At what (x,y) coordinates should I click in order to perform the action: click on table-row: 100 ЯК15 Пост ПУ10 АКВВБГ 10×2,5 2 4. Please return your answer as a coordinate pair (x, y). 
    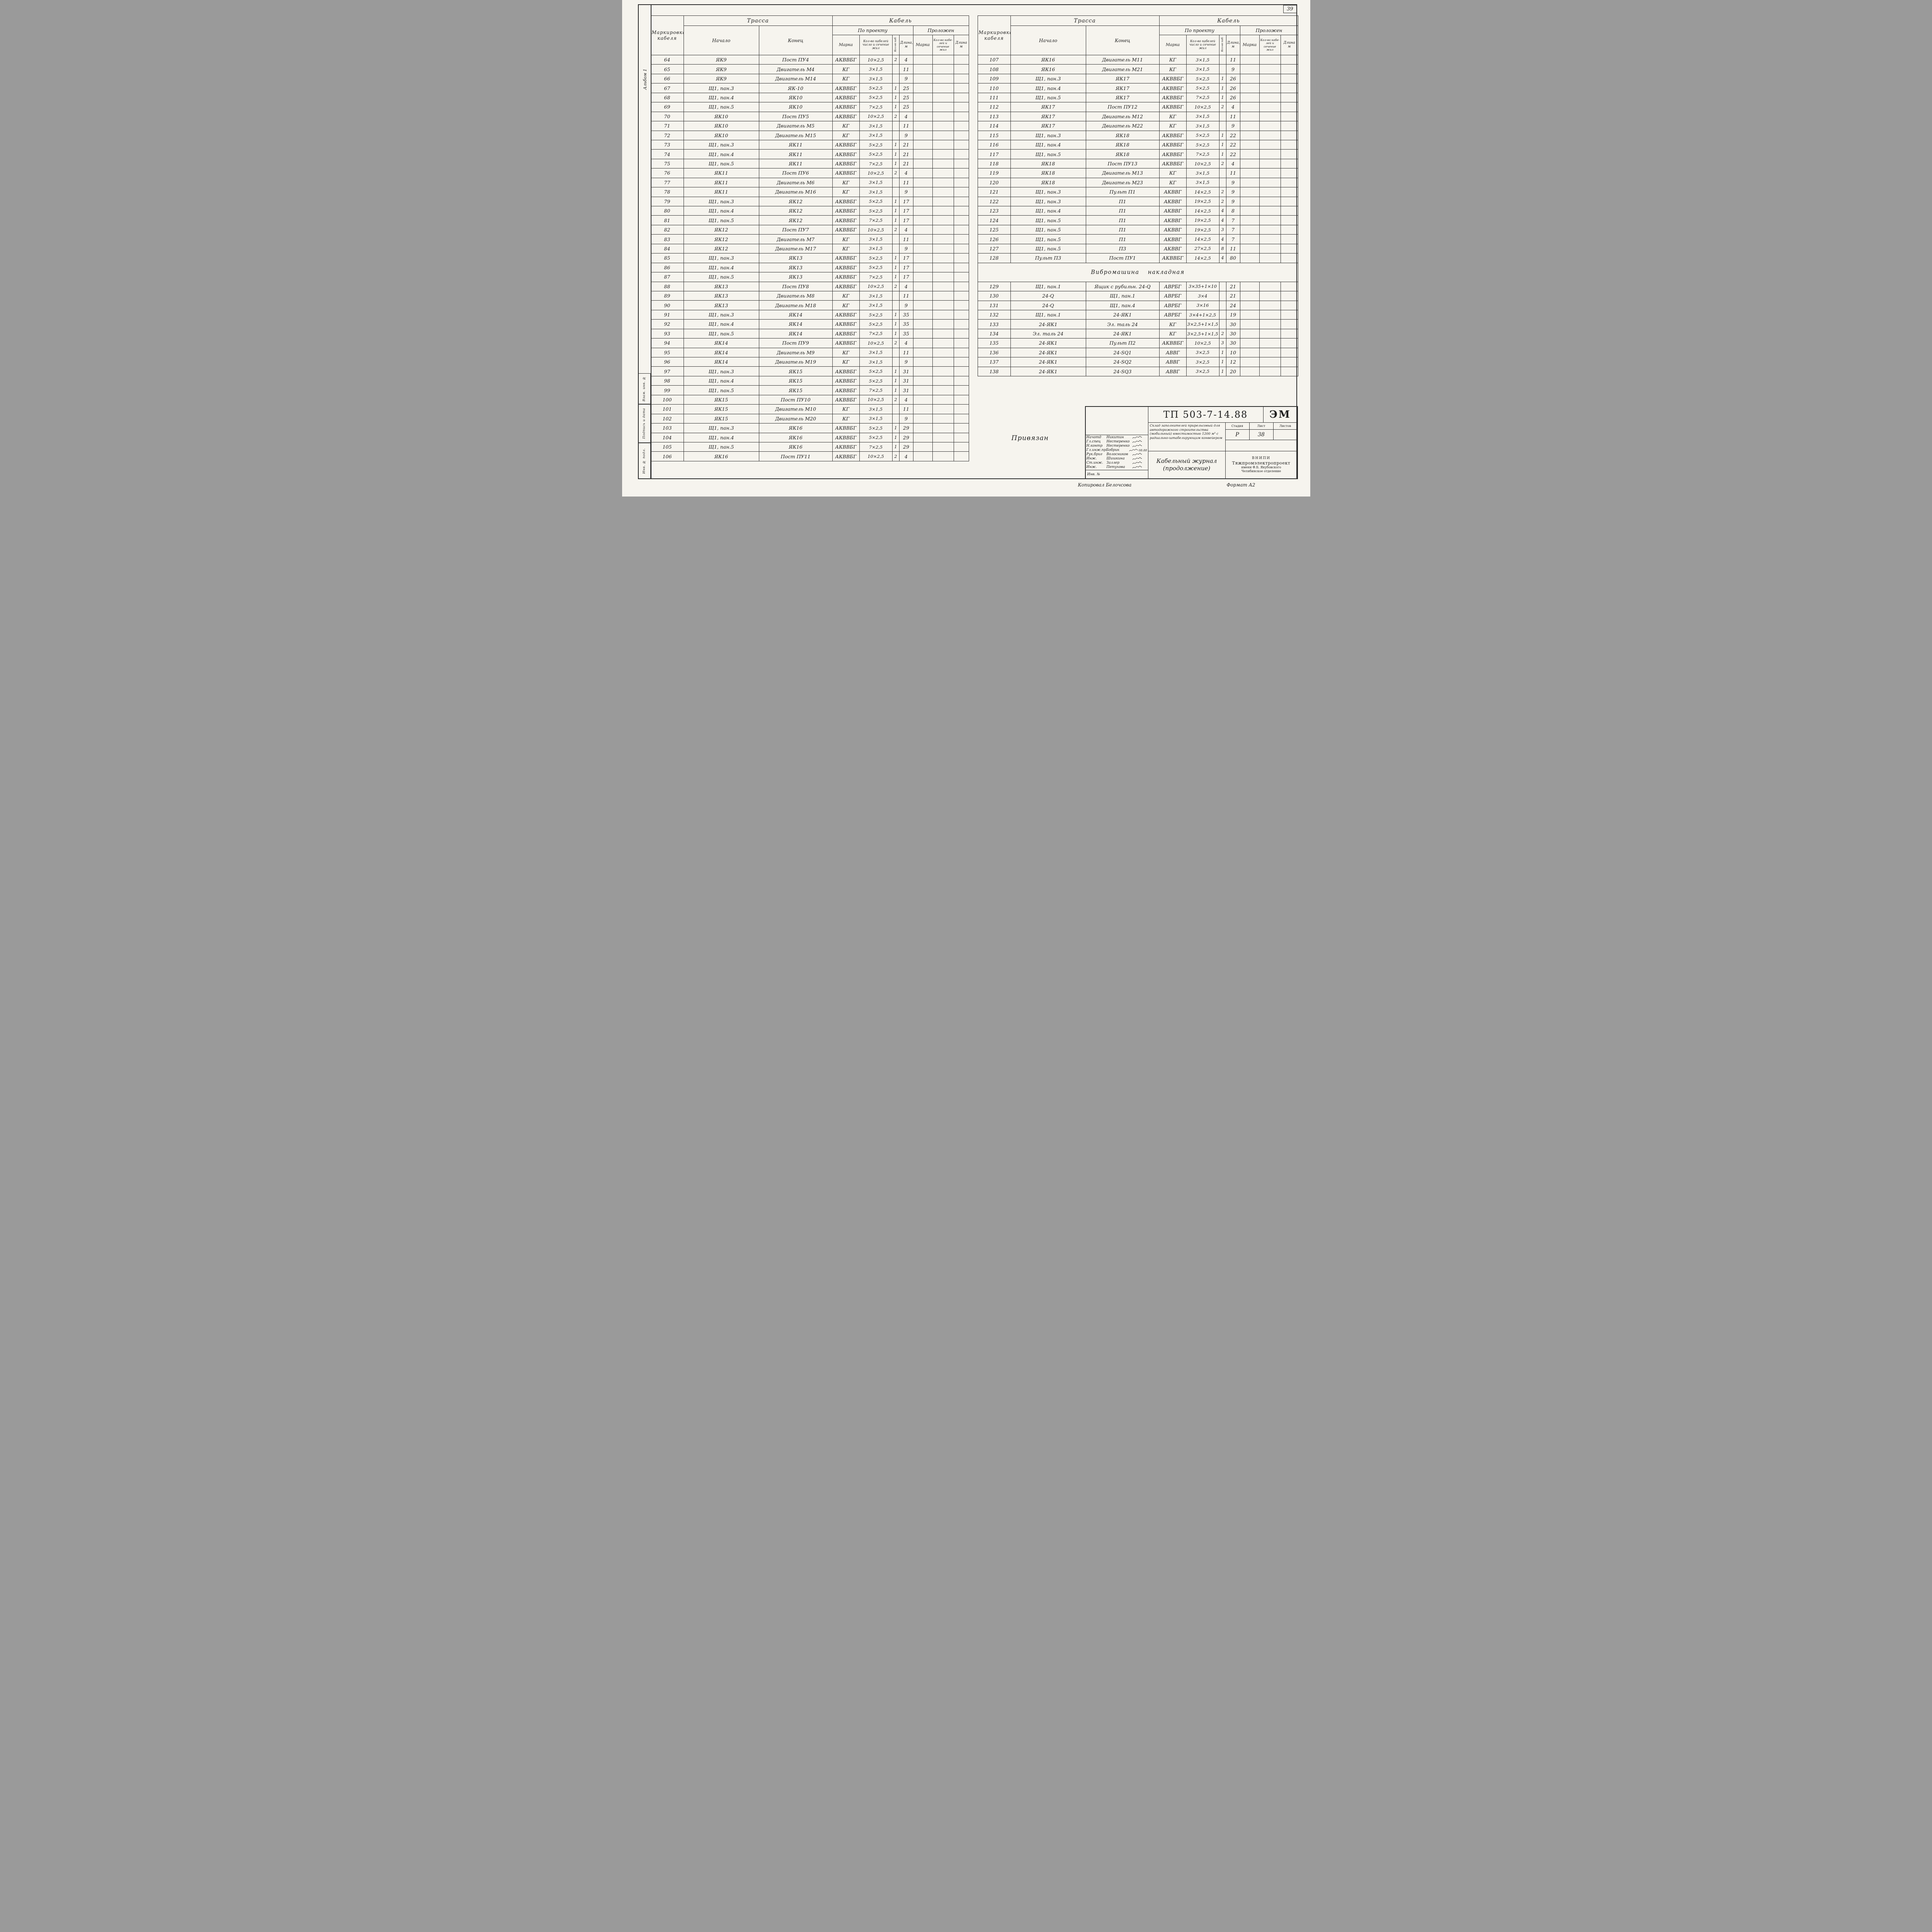
    Looking at the image, I should click on (809, 400).